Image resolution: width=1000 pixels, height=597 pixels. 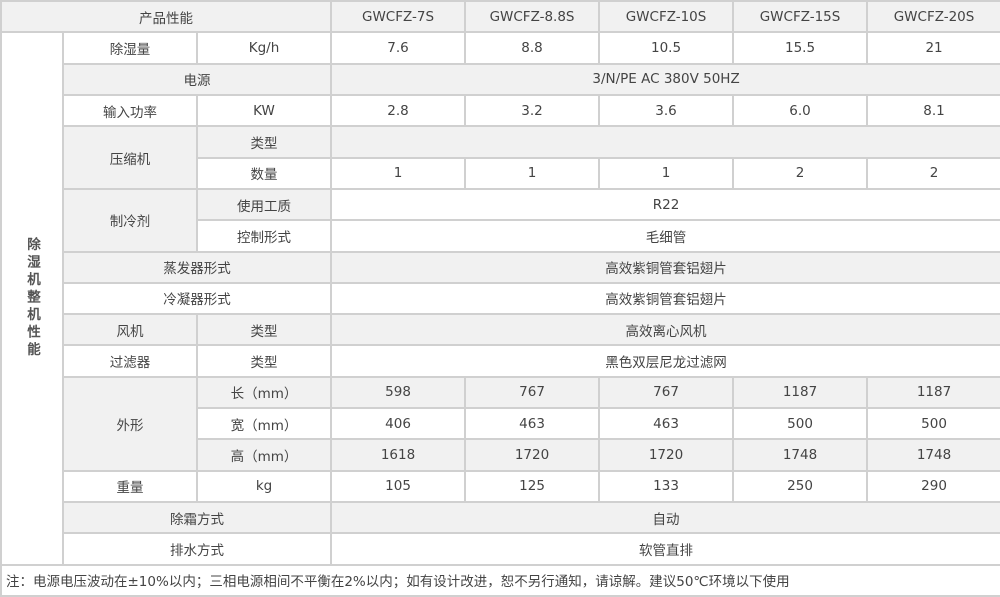 What do you see at coordinates (665, 330) in the screenshot?
I see `cell: 高效离心风机` at bounding box center [665, 330].